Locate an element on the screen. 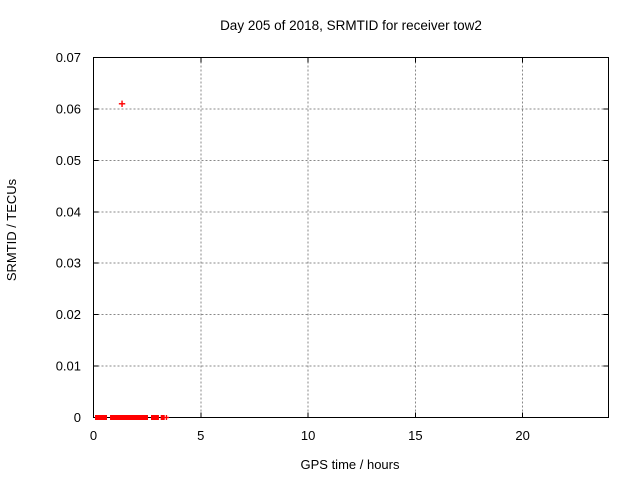  y-tick-label: 0 is located at coordinates (77, 417).